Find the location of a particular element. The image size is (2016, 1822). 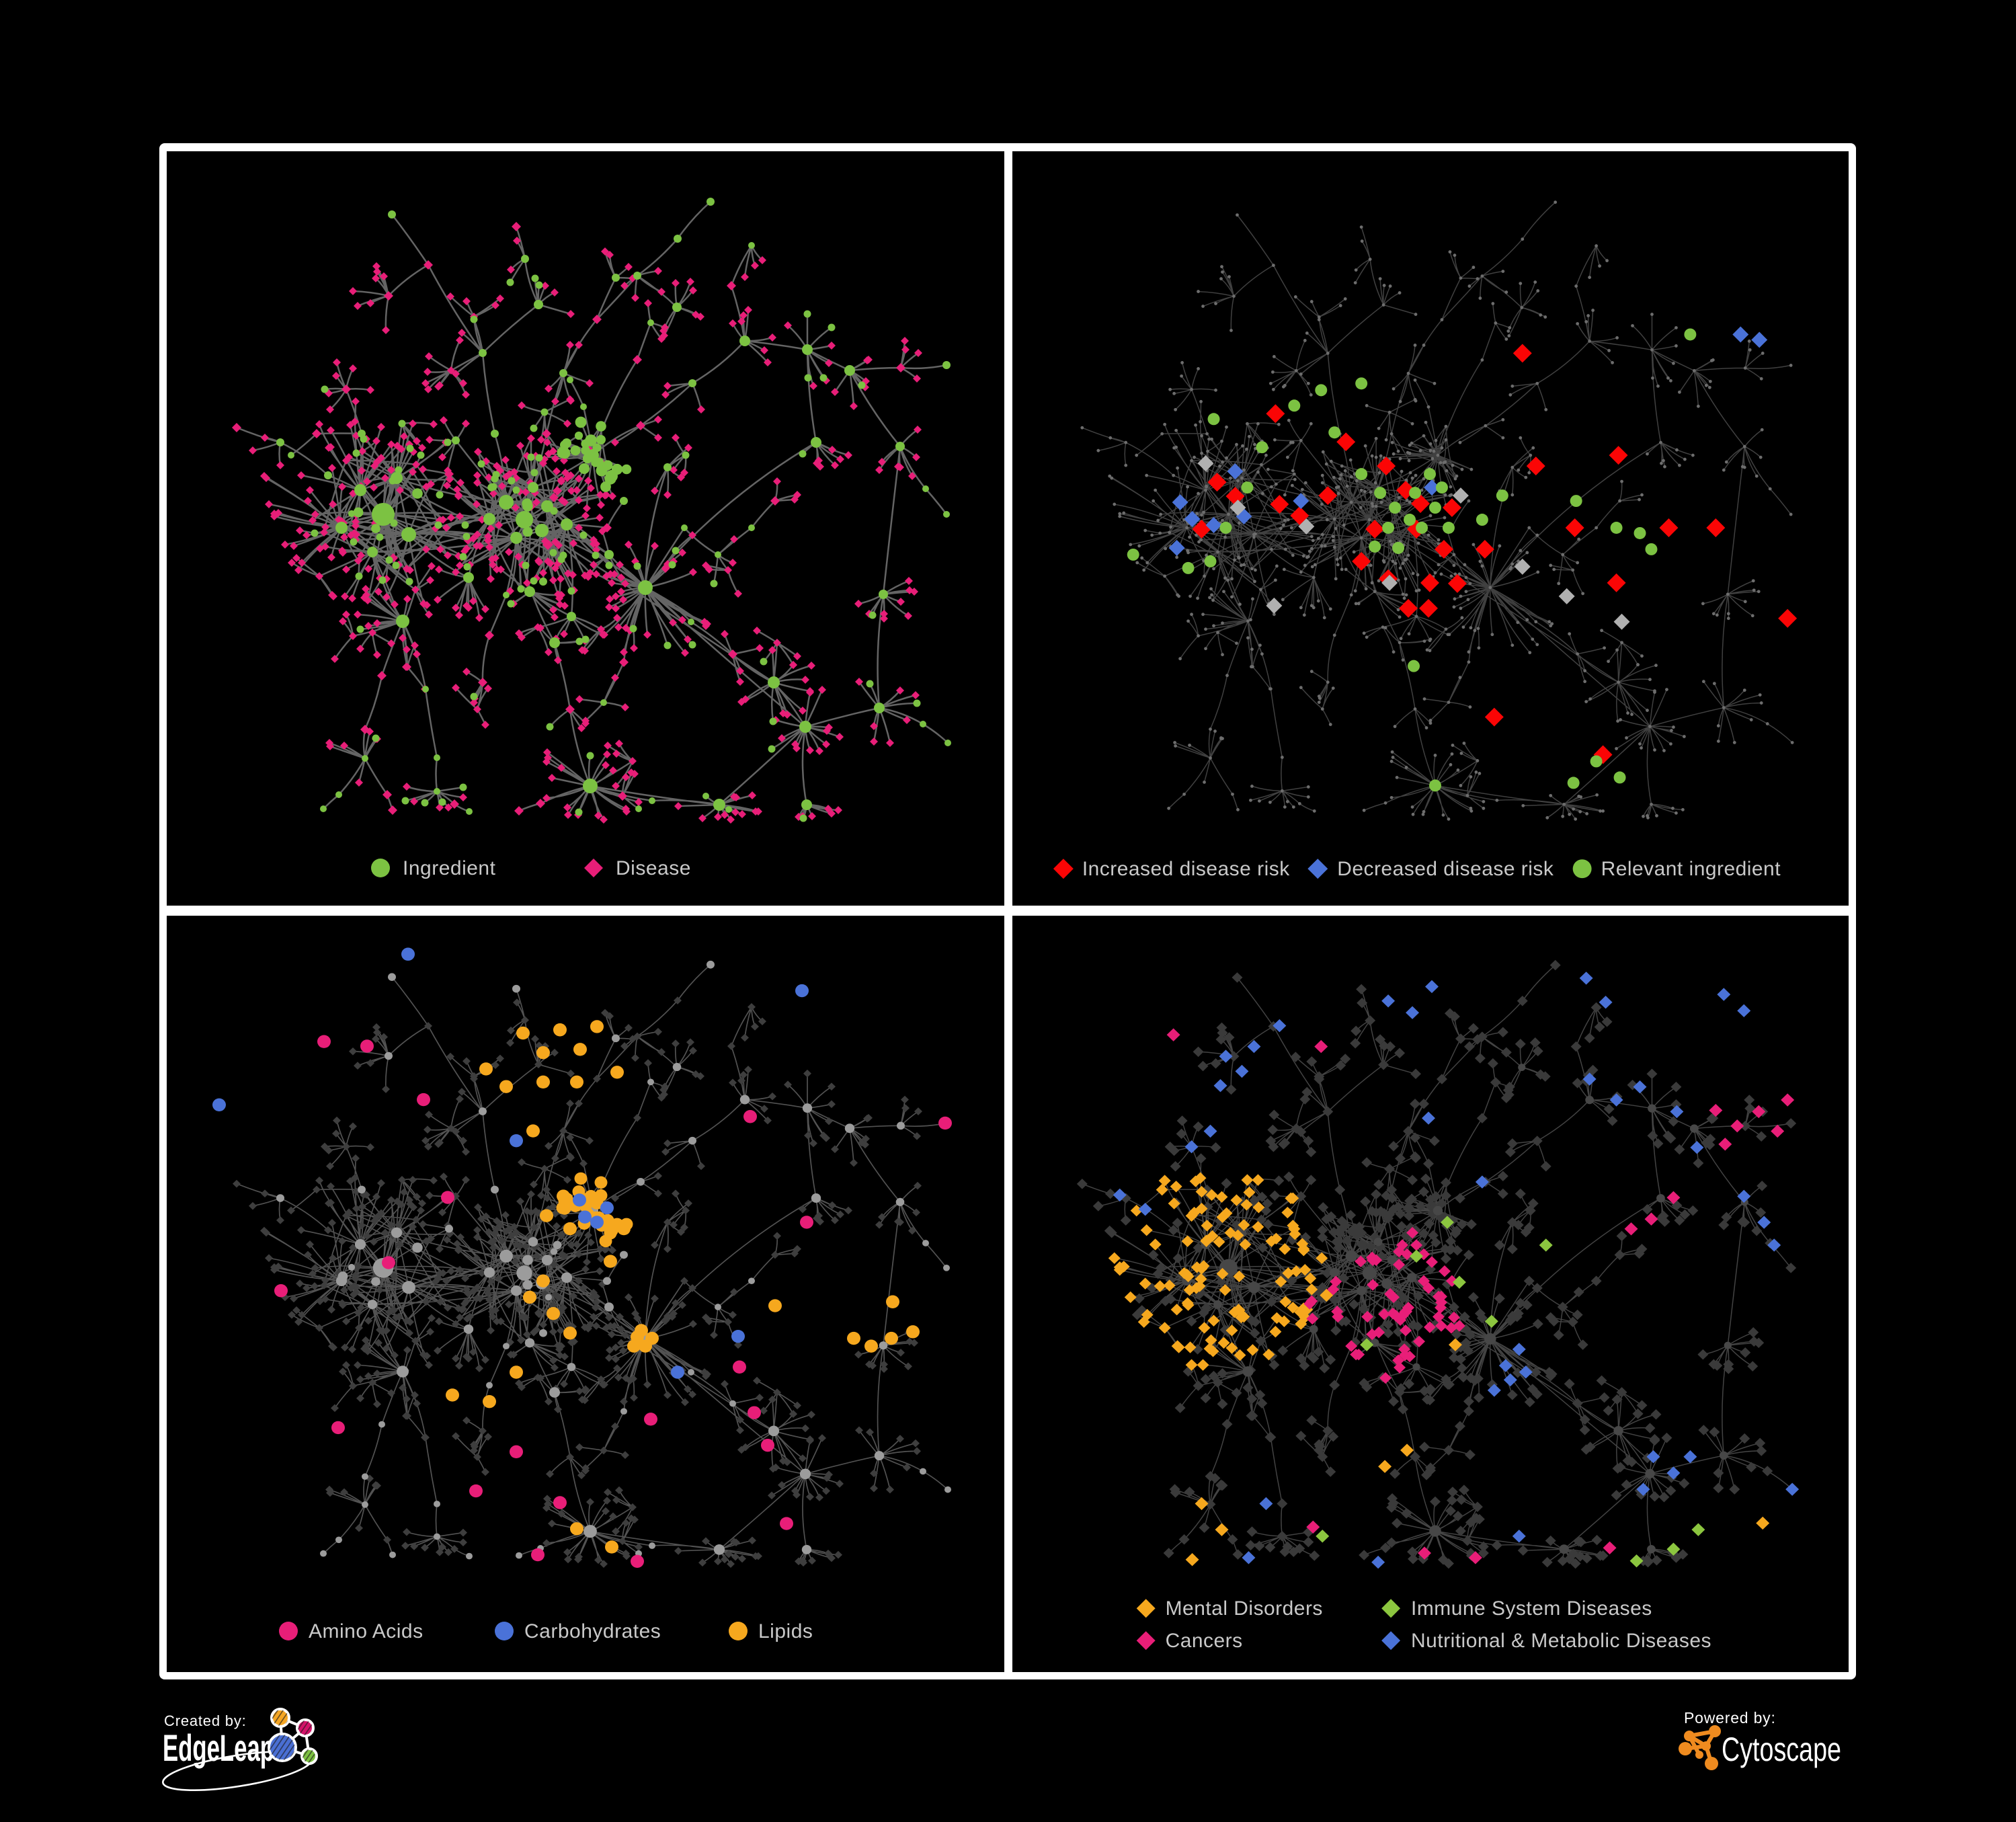

svg-text: Mental Disorders is located at coordinates (1244, 1608).